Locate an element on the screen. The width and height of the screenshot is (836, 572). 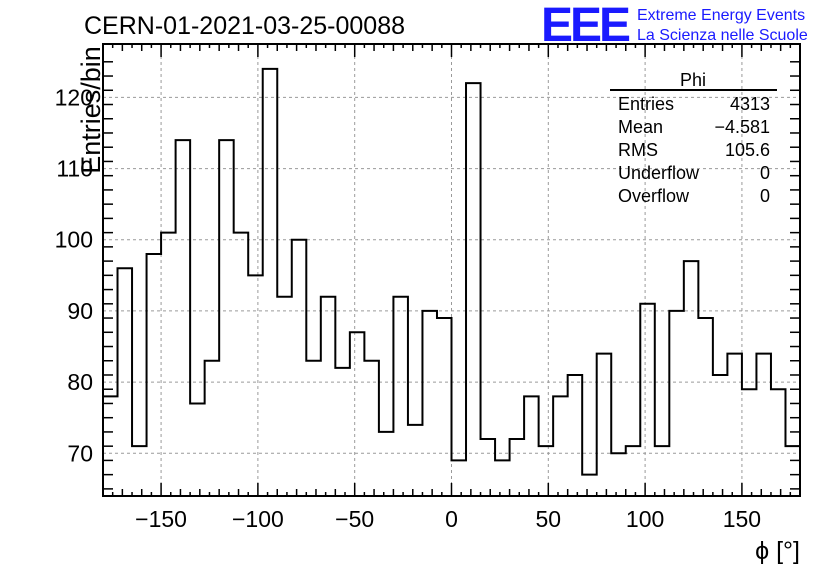
y-tick-label: 80 is located at coordinates (80, 382).